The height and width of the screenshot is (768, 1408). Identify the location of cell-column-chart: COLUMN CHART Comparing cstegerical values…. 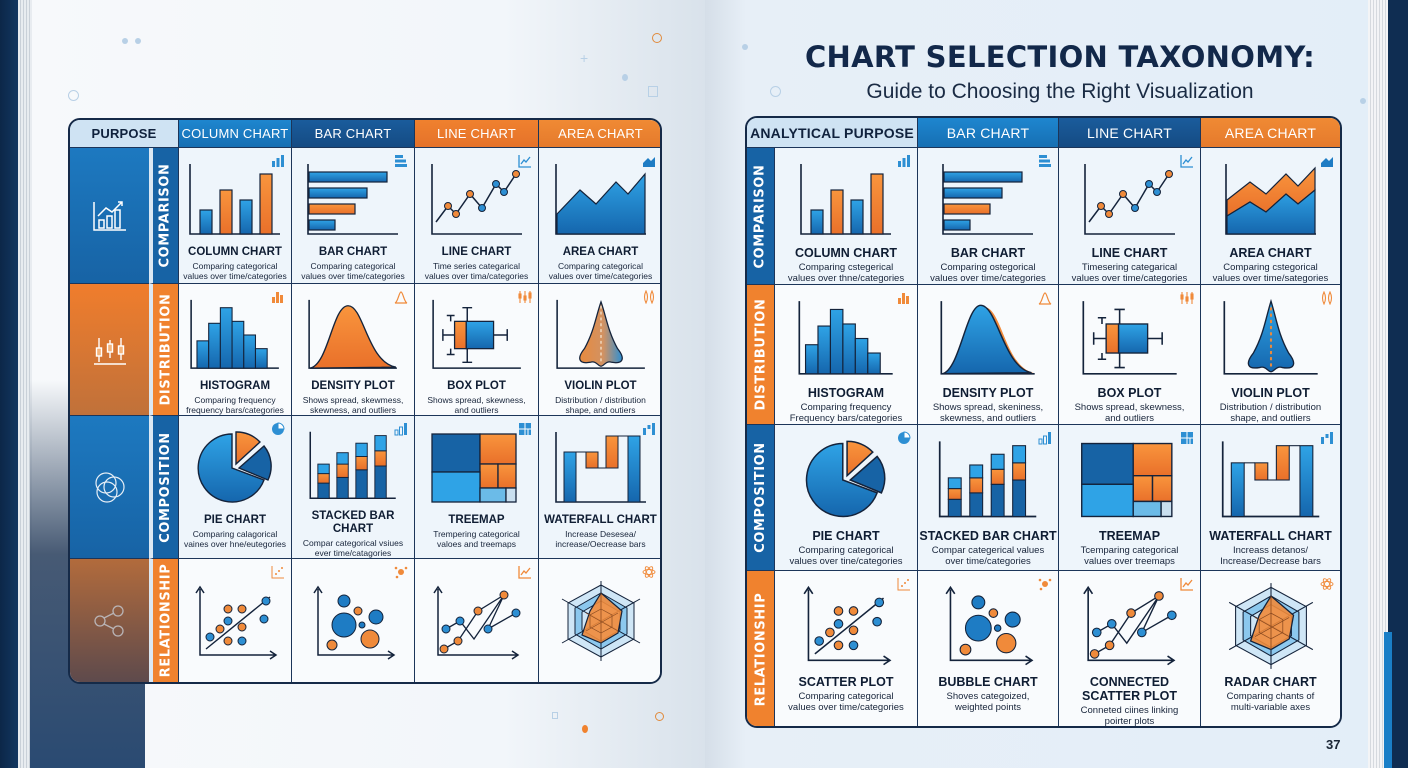
(846, 216).